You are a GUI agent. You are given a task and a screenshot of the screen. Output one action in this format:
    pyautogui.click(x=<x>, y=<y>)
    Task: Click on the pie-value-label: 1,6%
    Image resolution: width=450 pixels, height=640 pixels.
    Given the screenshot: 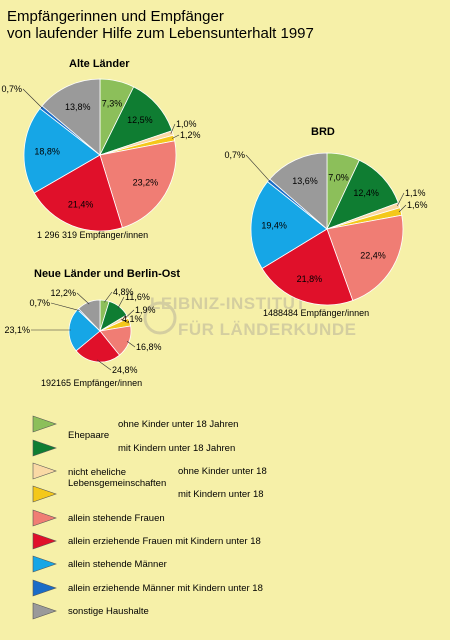 What is the action you would take?
    pyautogui.click(x=417, y=205)
    